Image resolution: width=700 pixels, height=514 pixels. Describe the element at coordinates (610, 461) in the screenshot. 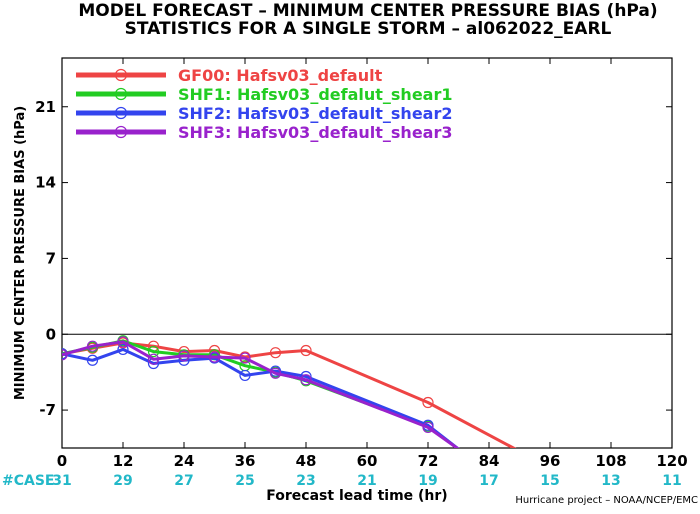

I see `x-tick-label: 108` at that location.